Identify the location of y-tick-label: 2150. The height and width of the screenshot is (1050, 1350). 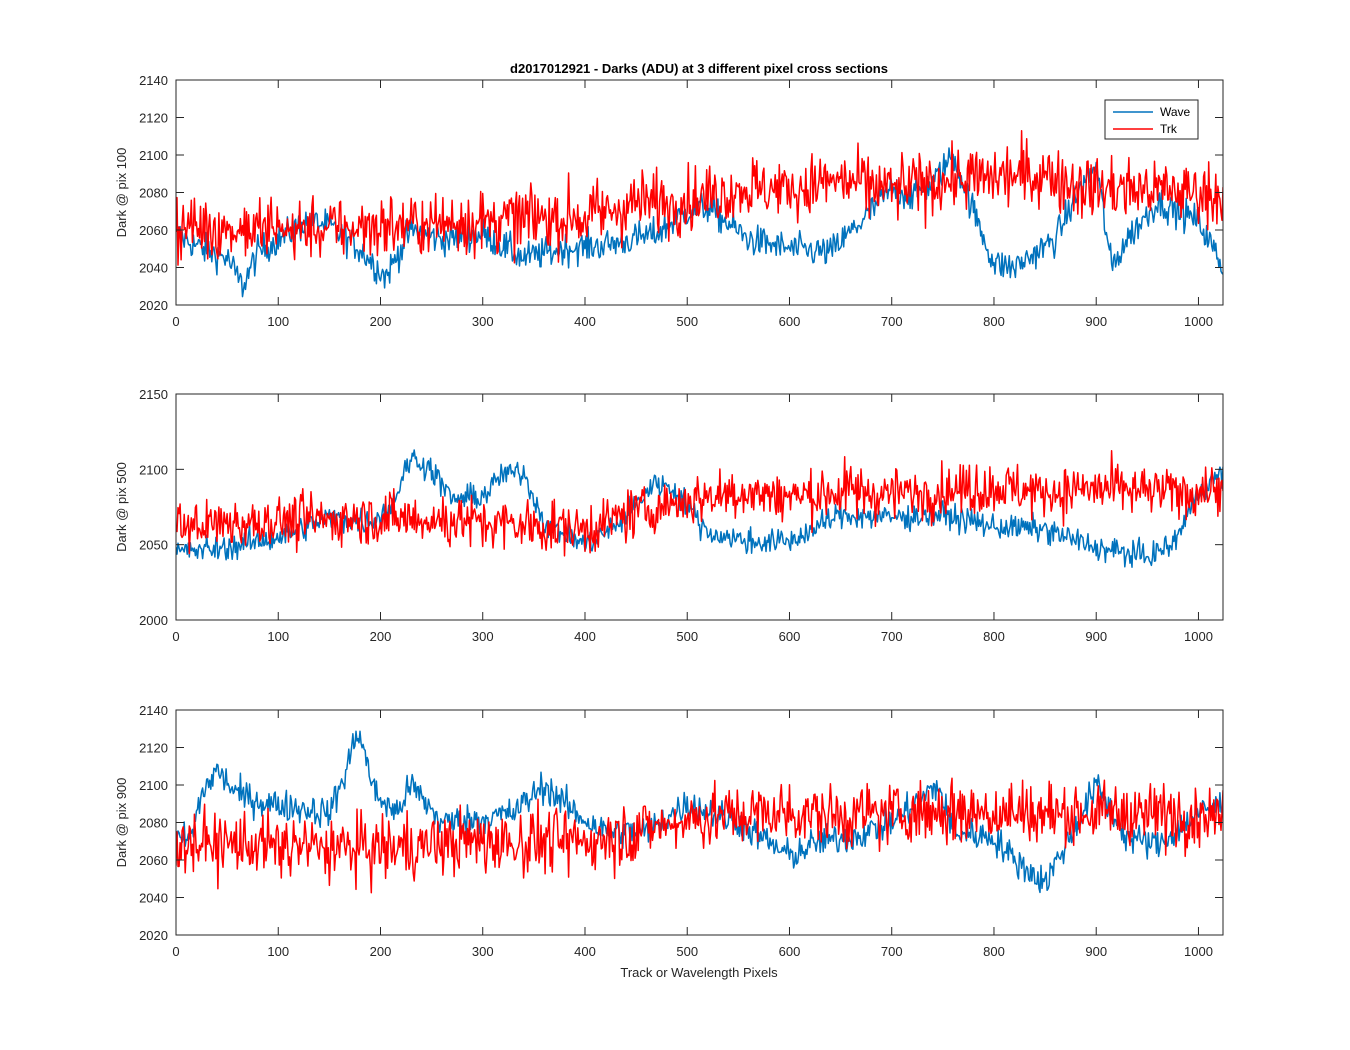
(153, 394).